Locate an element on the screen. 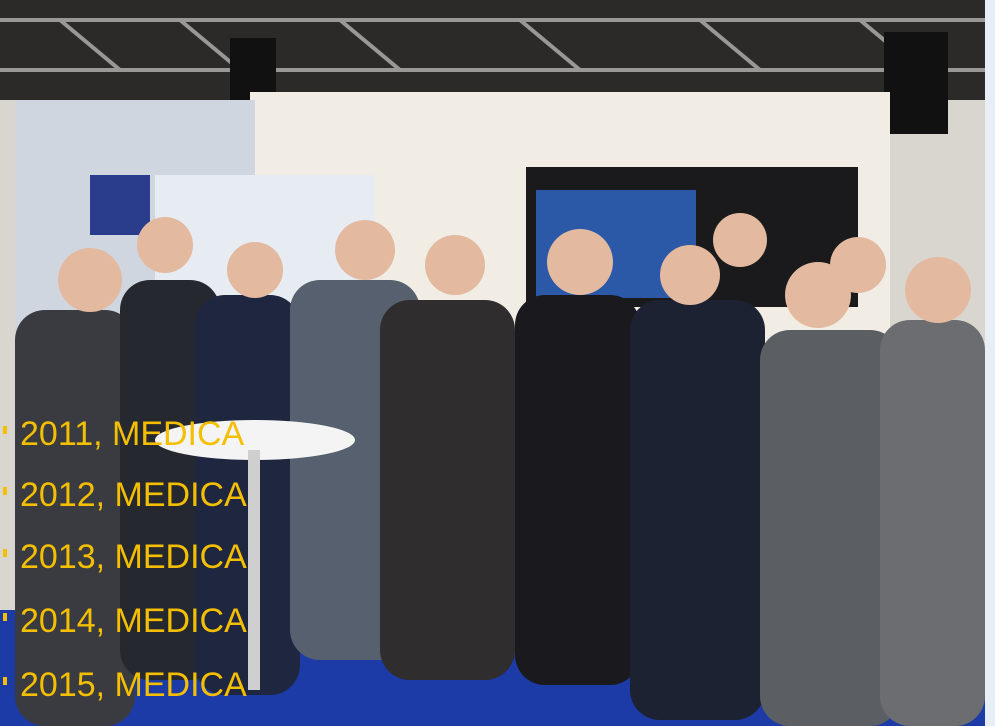 This screenshot has width=995, height=726. ceiling is located at coordinates (492, 50).